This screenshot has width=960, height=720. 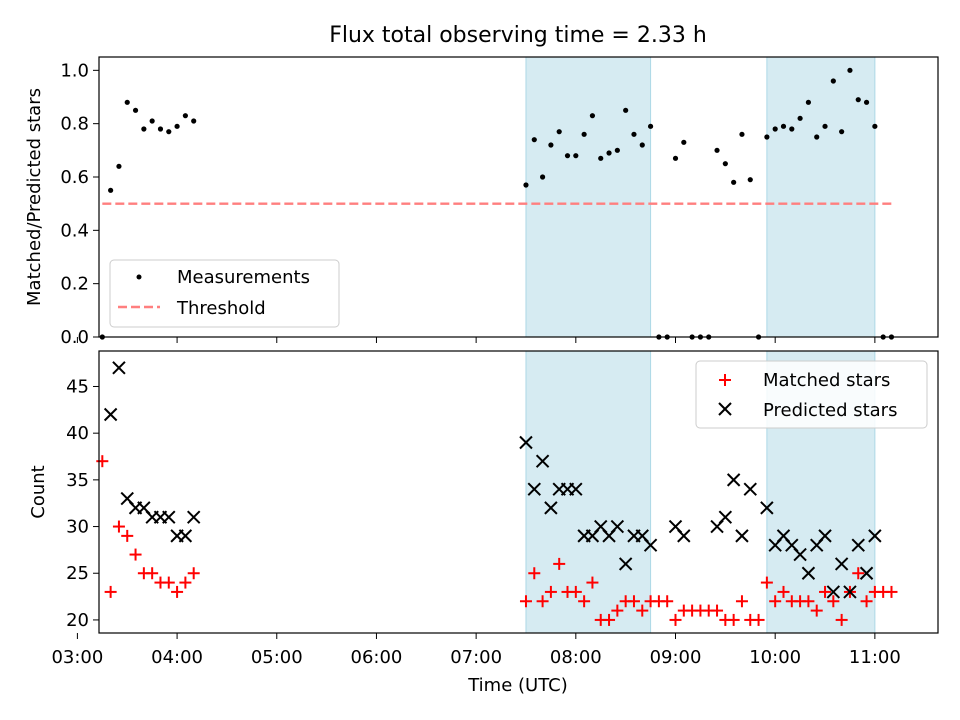 What do you see at coordinates (826, 380) in the screenshot?
I see `legend-label-matched: Matched stars` at bounding box center [826, 380].